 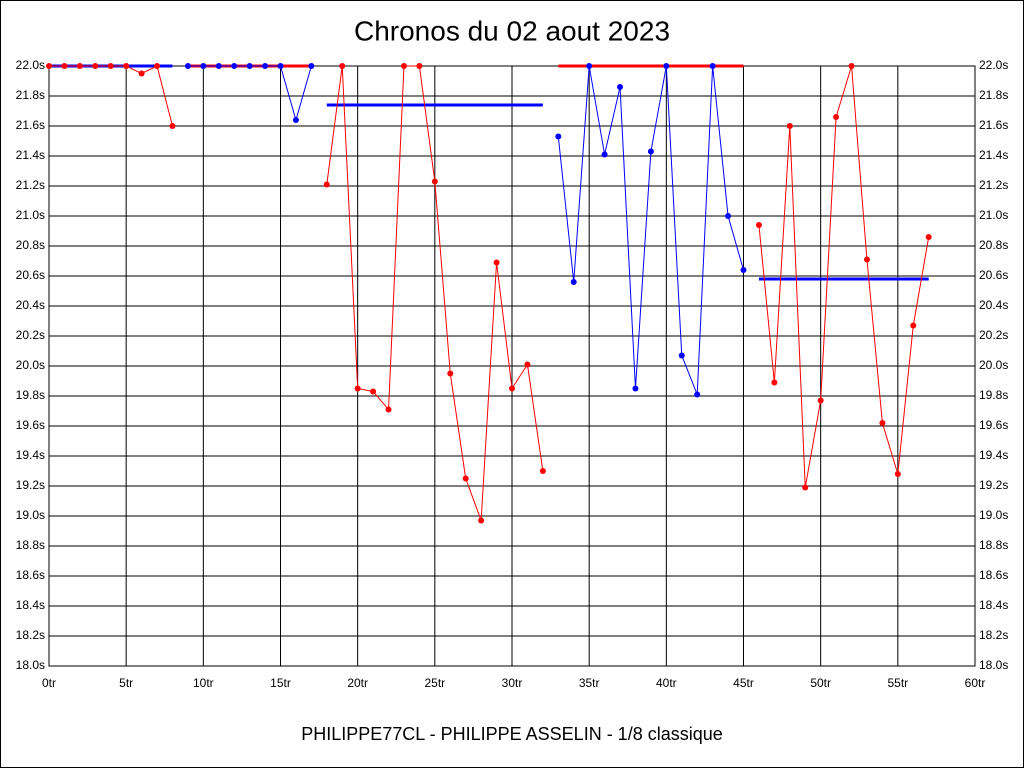 What do you see at coordinates (30, 575) in the screenshot?
I see `y-tick-label: 18.6s` at bounding box center [30, 575].